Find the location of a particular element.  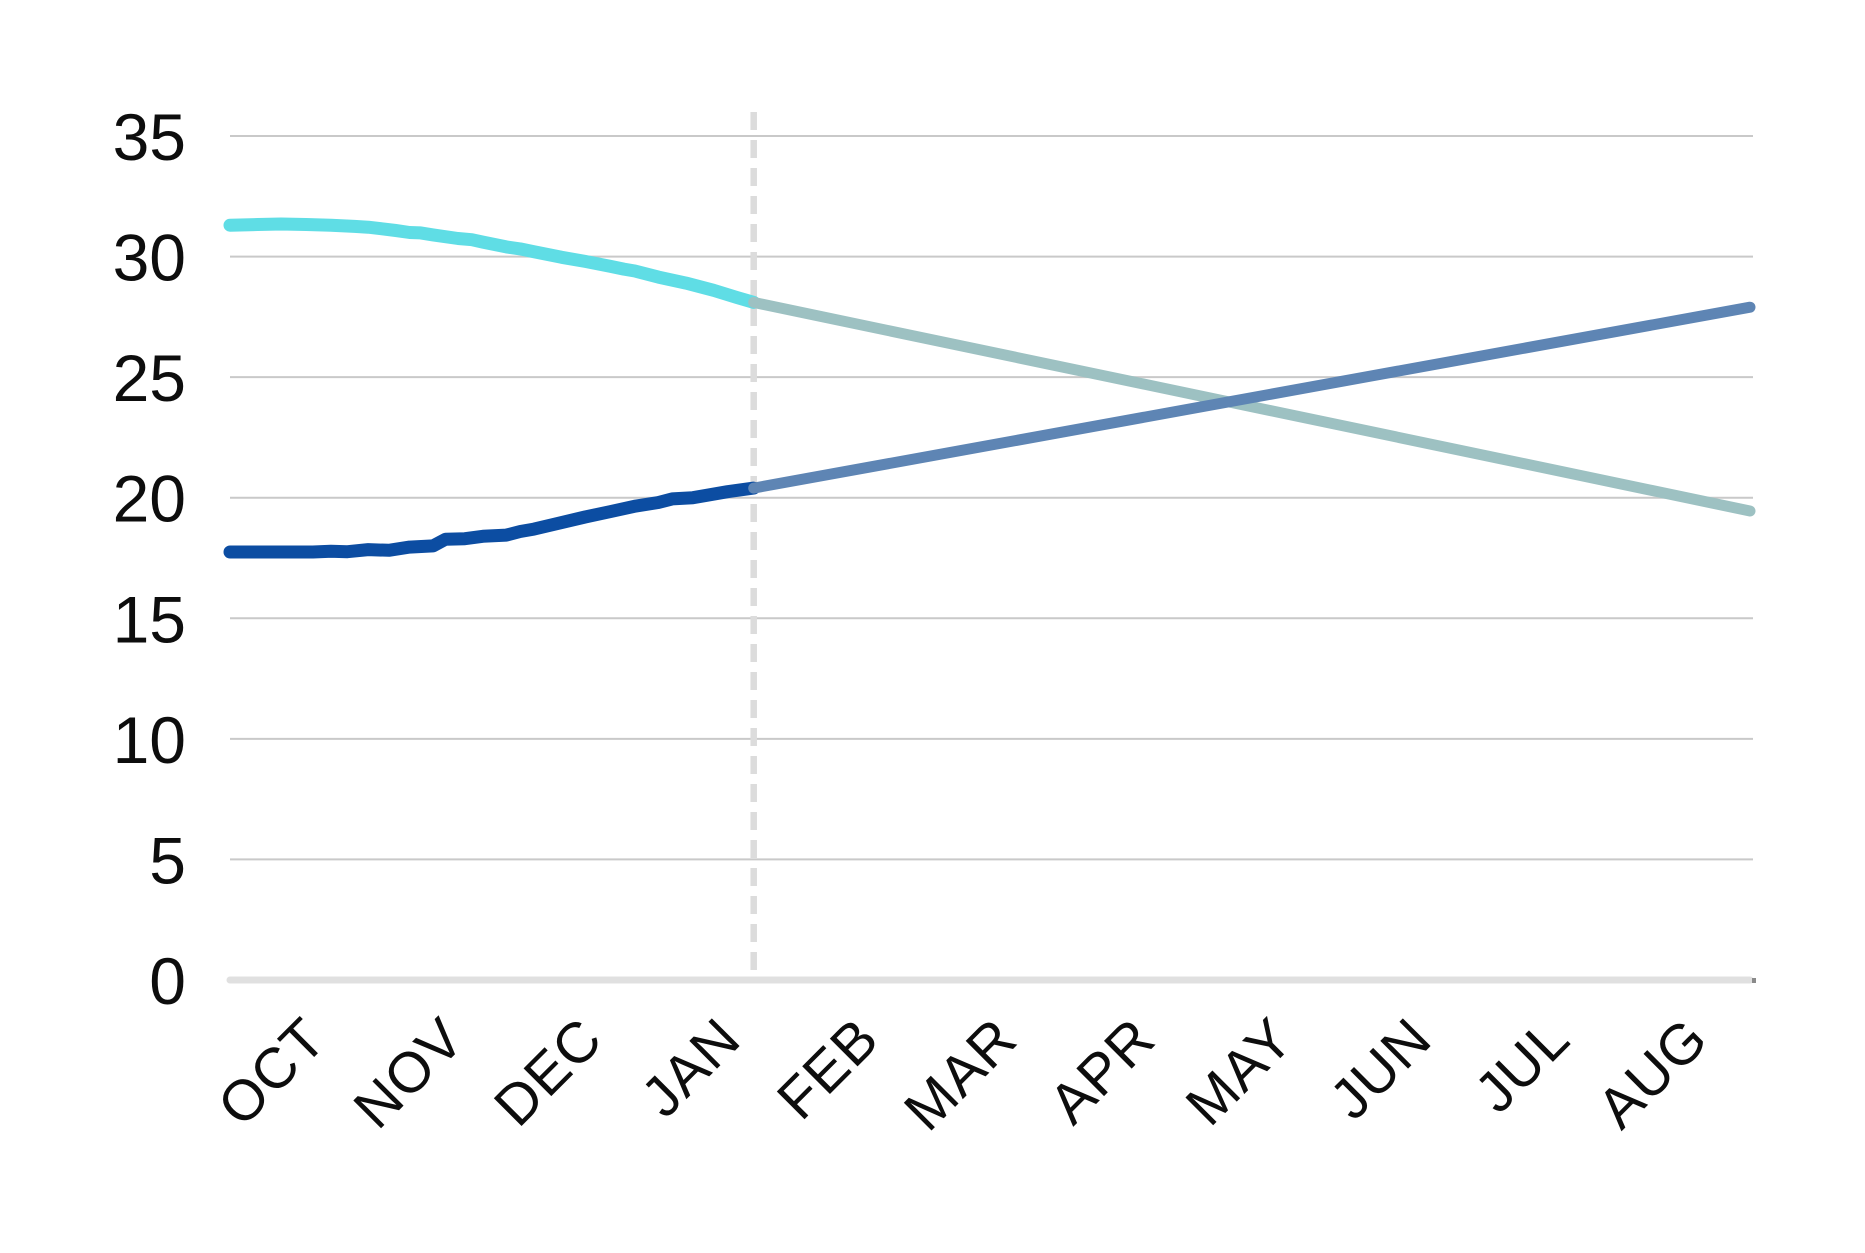

x-tick-label-apr: APR is located at coordinates (1102, 1071).